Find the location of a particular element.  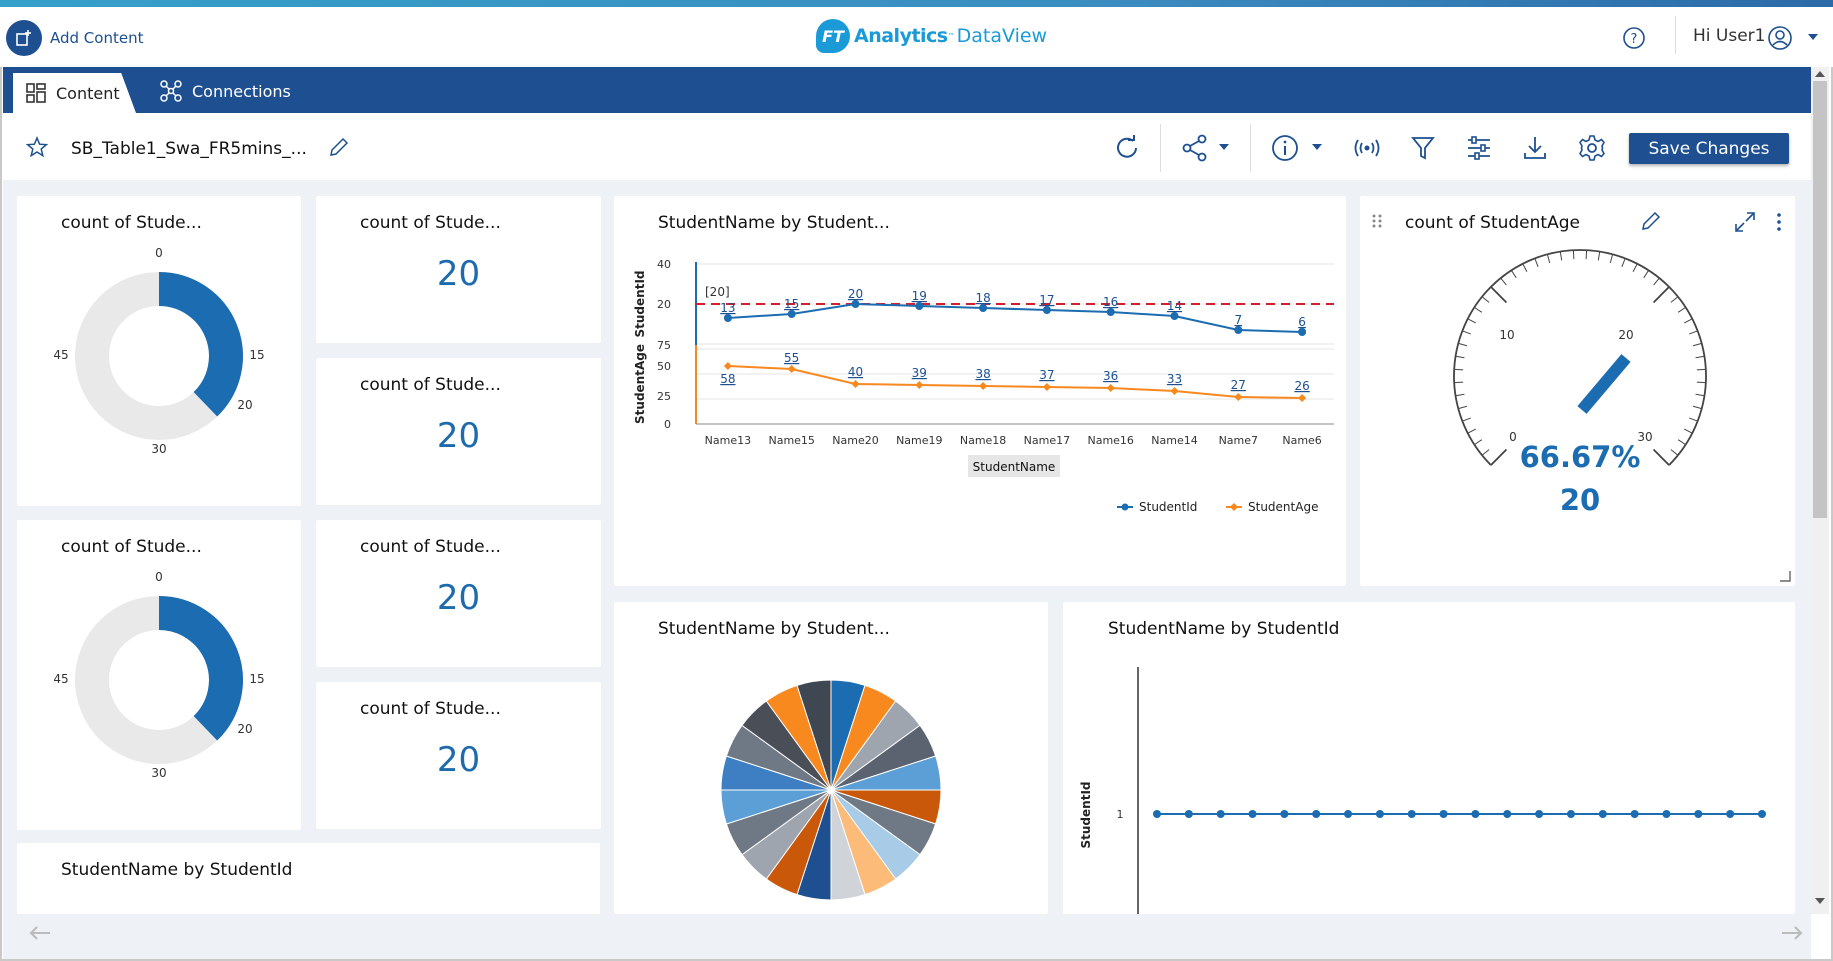

user-greeting: Hi User1 is located at coordinates (1729, 36).